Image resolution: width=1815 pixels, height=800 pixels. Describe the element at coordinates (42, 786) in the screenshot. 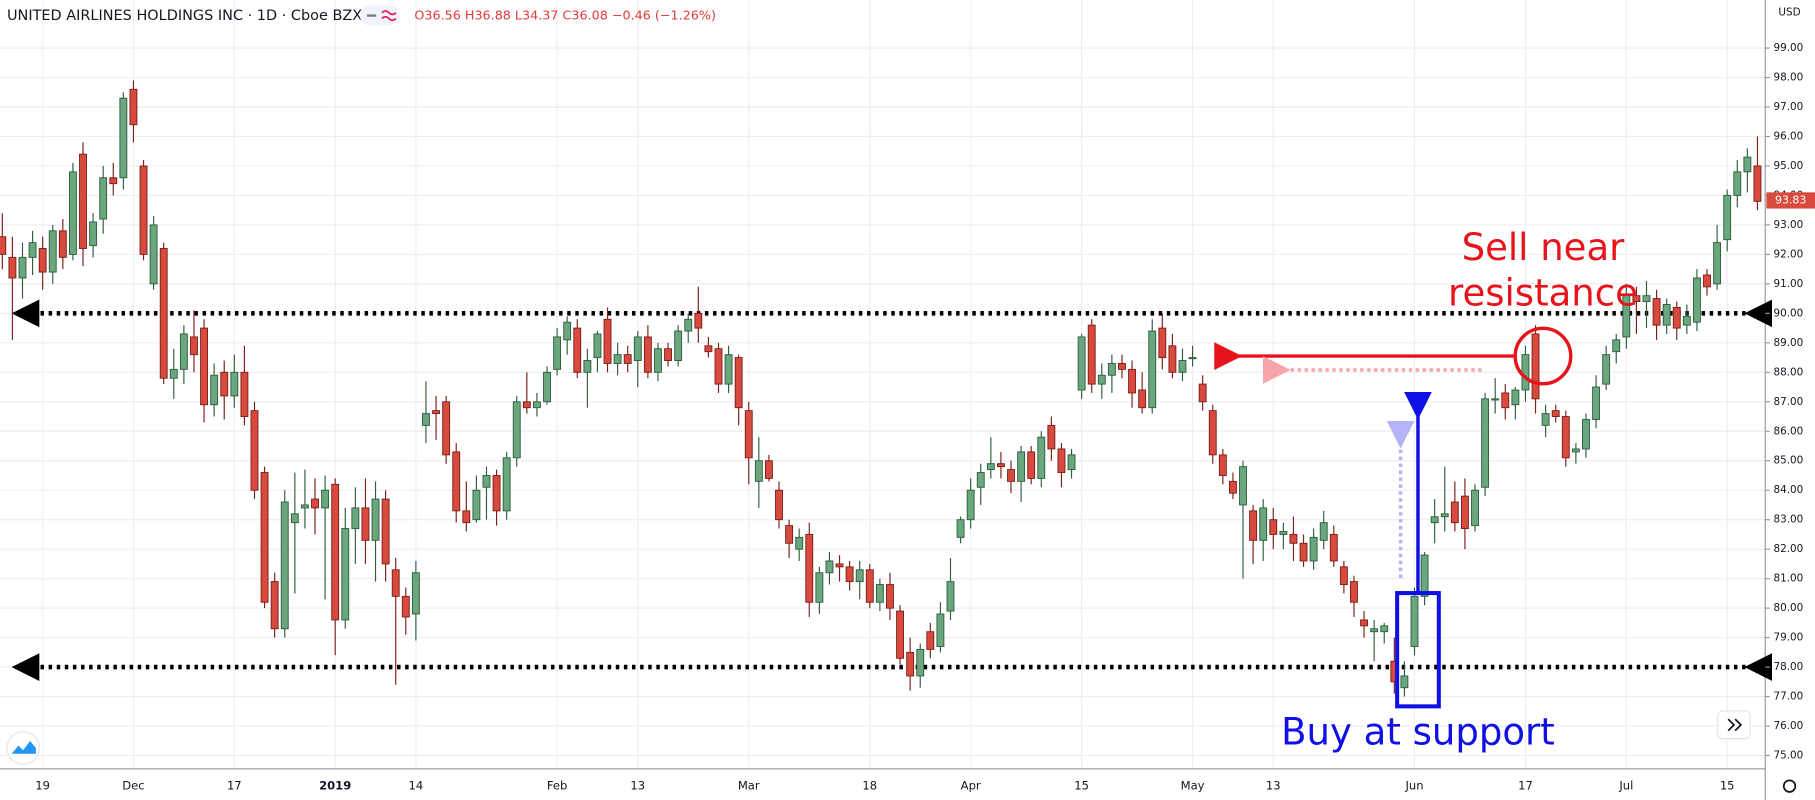

I see `x-tick-label: 19` at that location.